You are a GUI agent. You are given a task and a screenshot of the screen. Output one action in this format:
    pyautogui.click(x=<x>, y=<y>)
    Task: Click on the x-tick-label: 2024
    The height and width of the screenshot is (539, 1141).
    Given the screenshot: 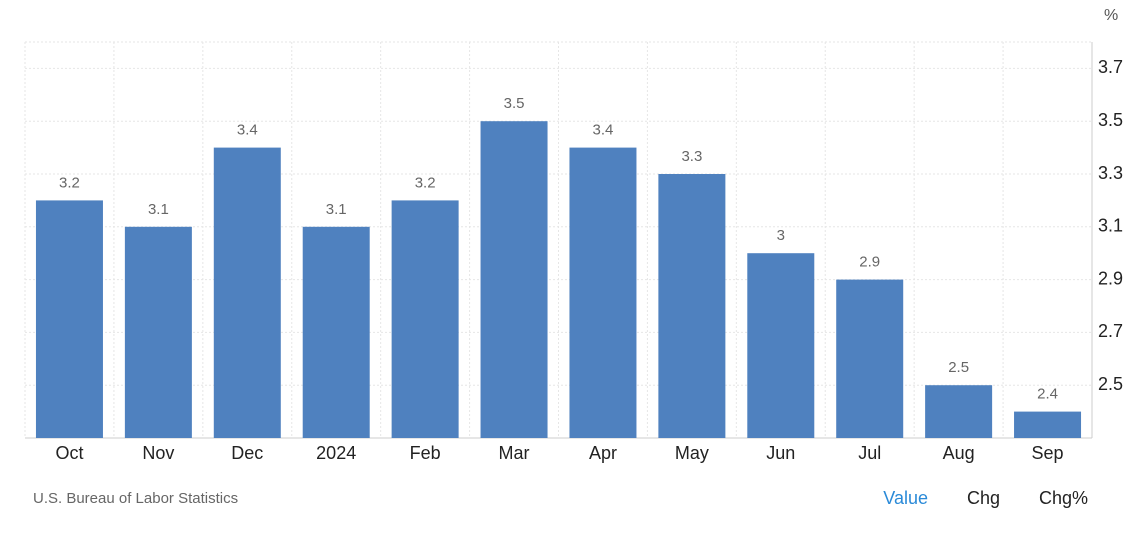 What is the action you would take?
    pyautogui.click(x=336, y=453)
    